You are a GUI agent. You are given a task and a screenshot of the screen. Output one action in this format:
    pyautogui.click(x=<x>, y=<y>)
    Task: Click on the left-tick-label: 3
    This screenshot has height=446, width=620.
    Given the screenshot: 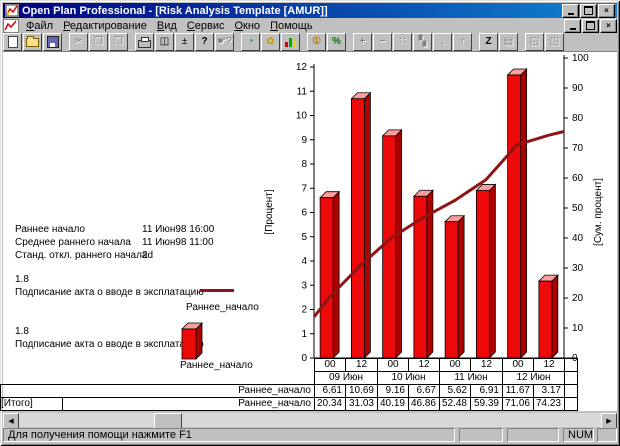 What is the action you would take?
    pyautogui.click(x=304, y=285)
    